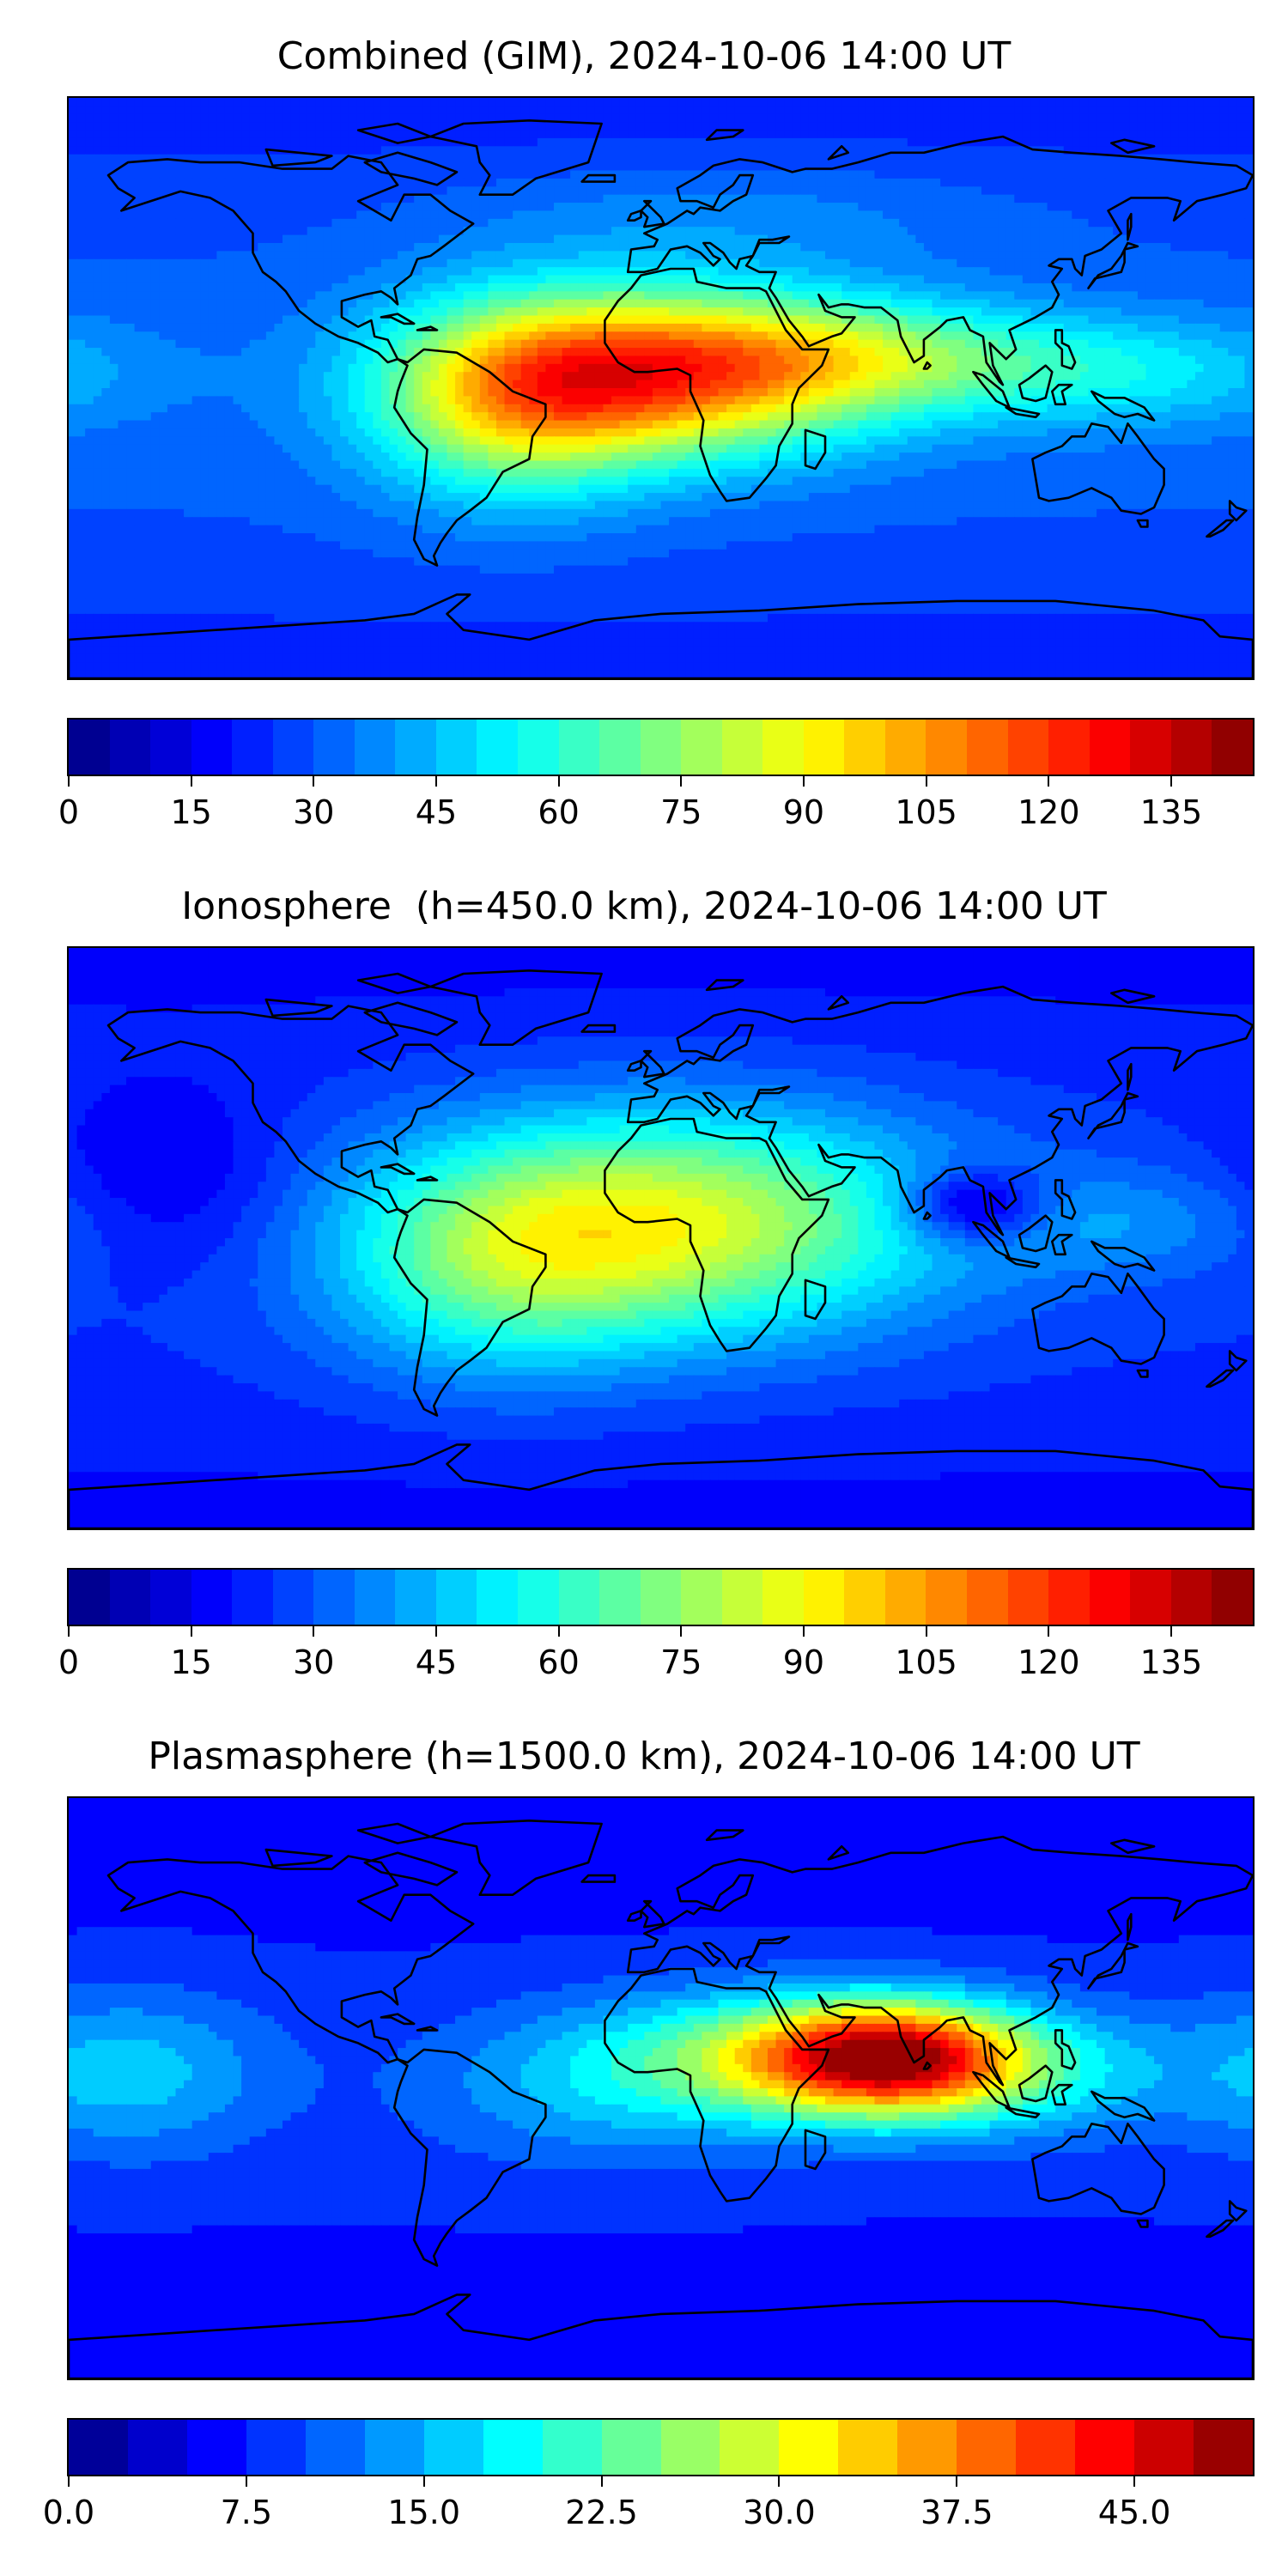  Describe the element at coordinates (69, 2513) in the screenshot. I see `colorbar-tick-label: 0.0` at that location.